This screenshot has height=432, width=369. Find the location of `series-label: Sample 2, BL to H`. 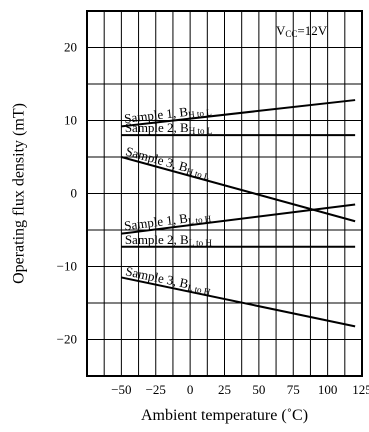

series-label: Sample 2, BL to H is located at coordinates (169, 240).